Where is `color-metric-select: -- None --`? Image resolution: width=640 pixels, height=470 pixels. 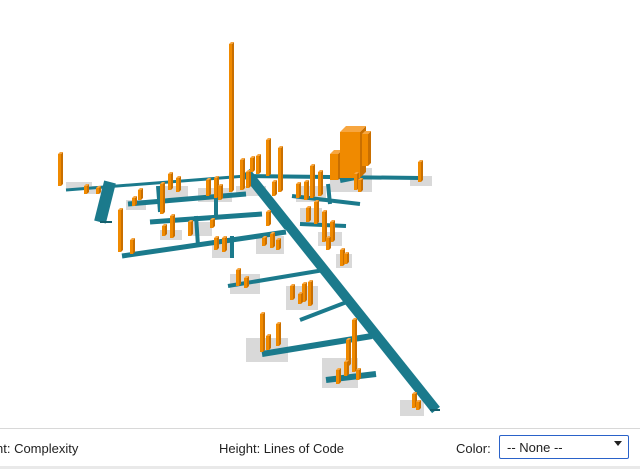 color-metric-select: -- None -- is located at coordinates (564, 447).